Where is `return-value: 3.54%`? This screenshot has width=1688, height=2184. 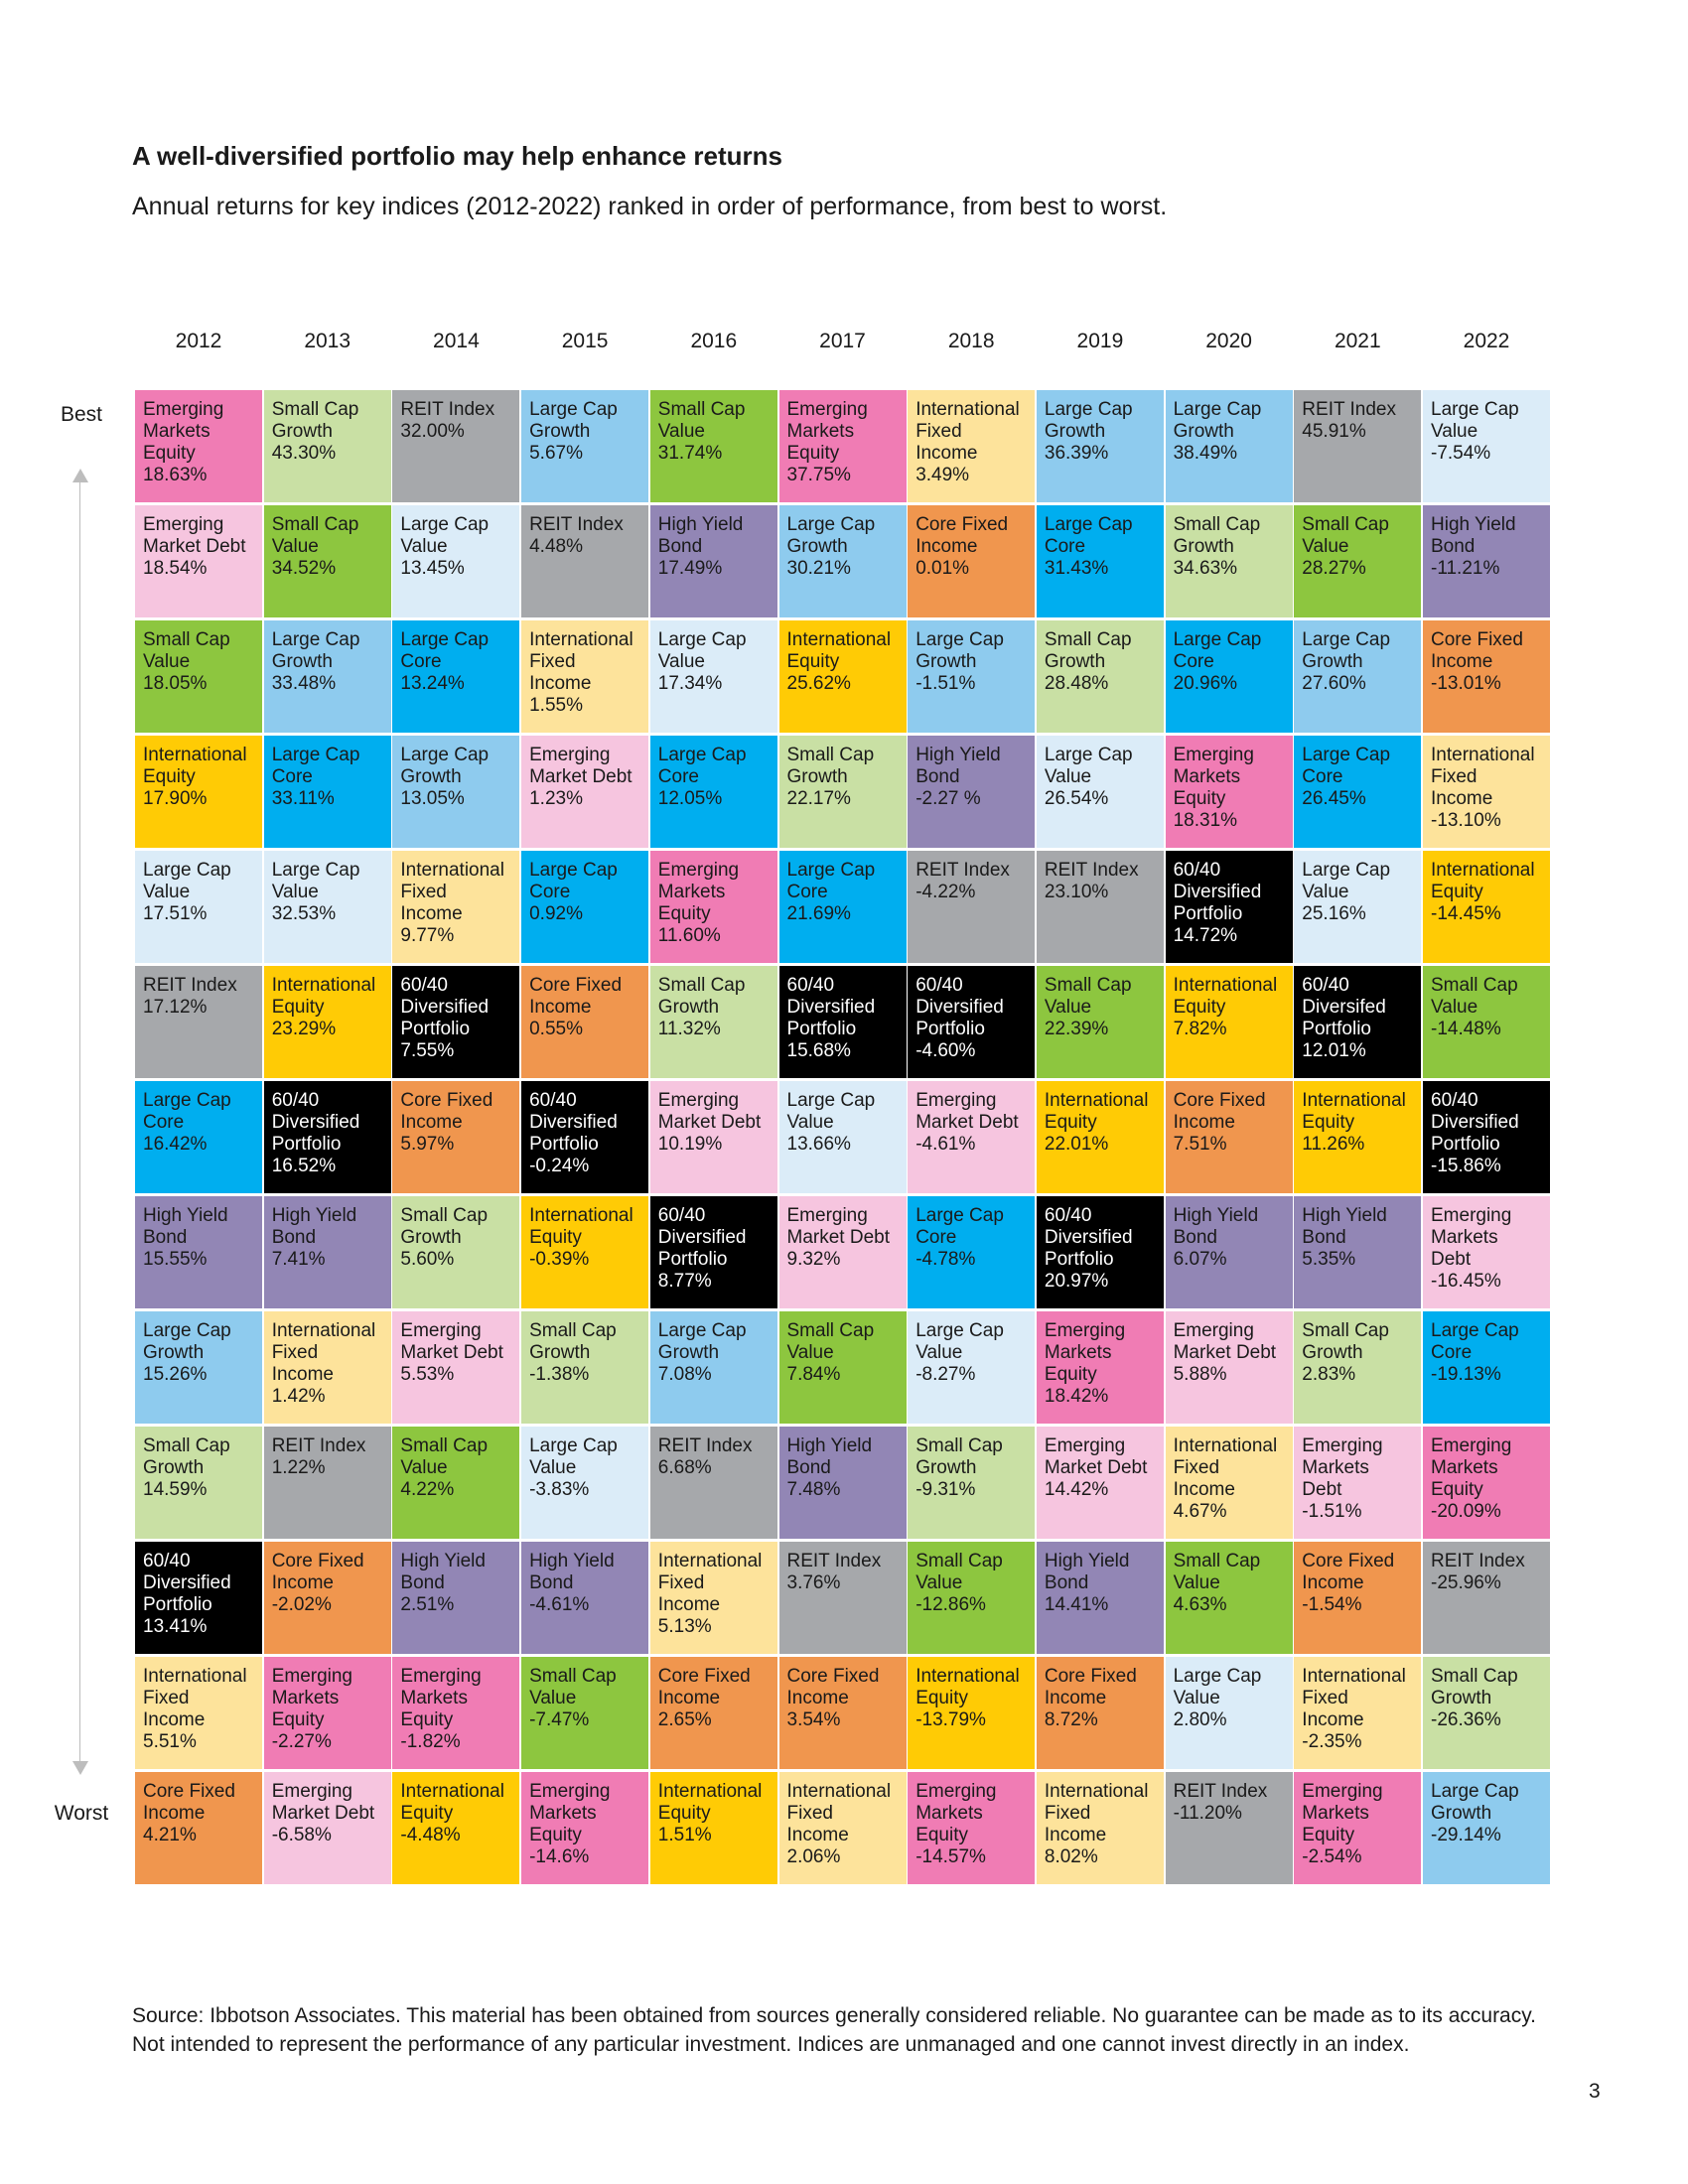 return-value: 3.54% is located at coordinates (813, 1719).